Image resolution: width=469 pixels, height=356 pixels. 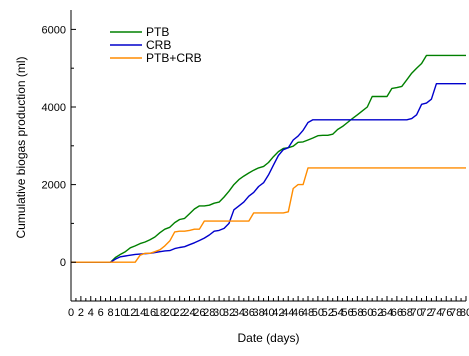 What do you see at coordinates (298, 313) in the screenshot?
I see `x-tick-label: 46` at bounding box center [298, 313].